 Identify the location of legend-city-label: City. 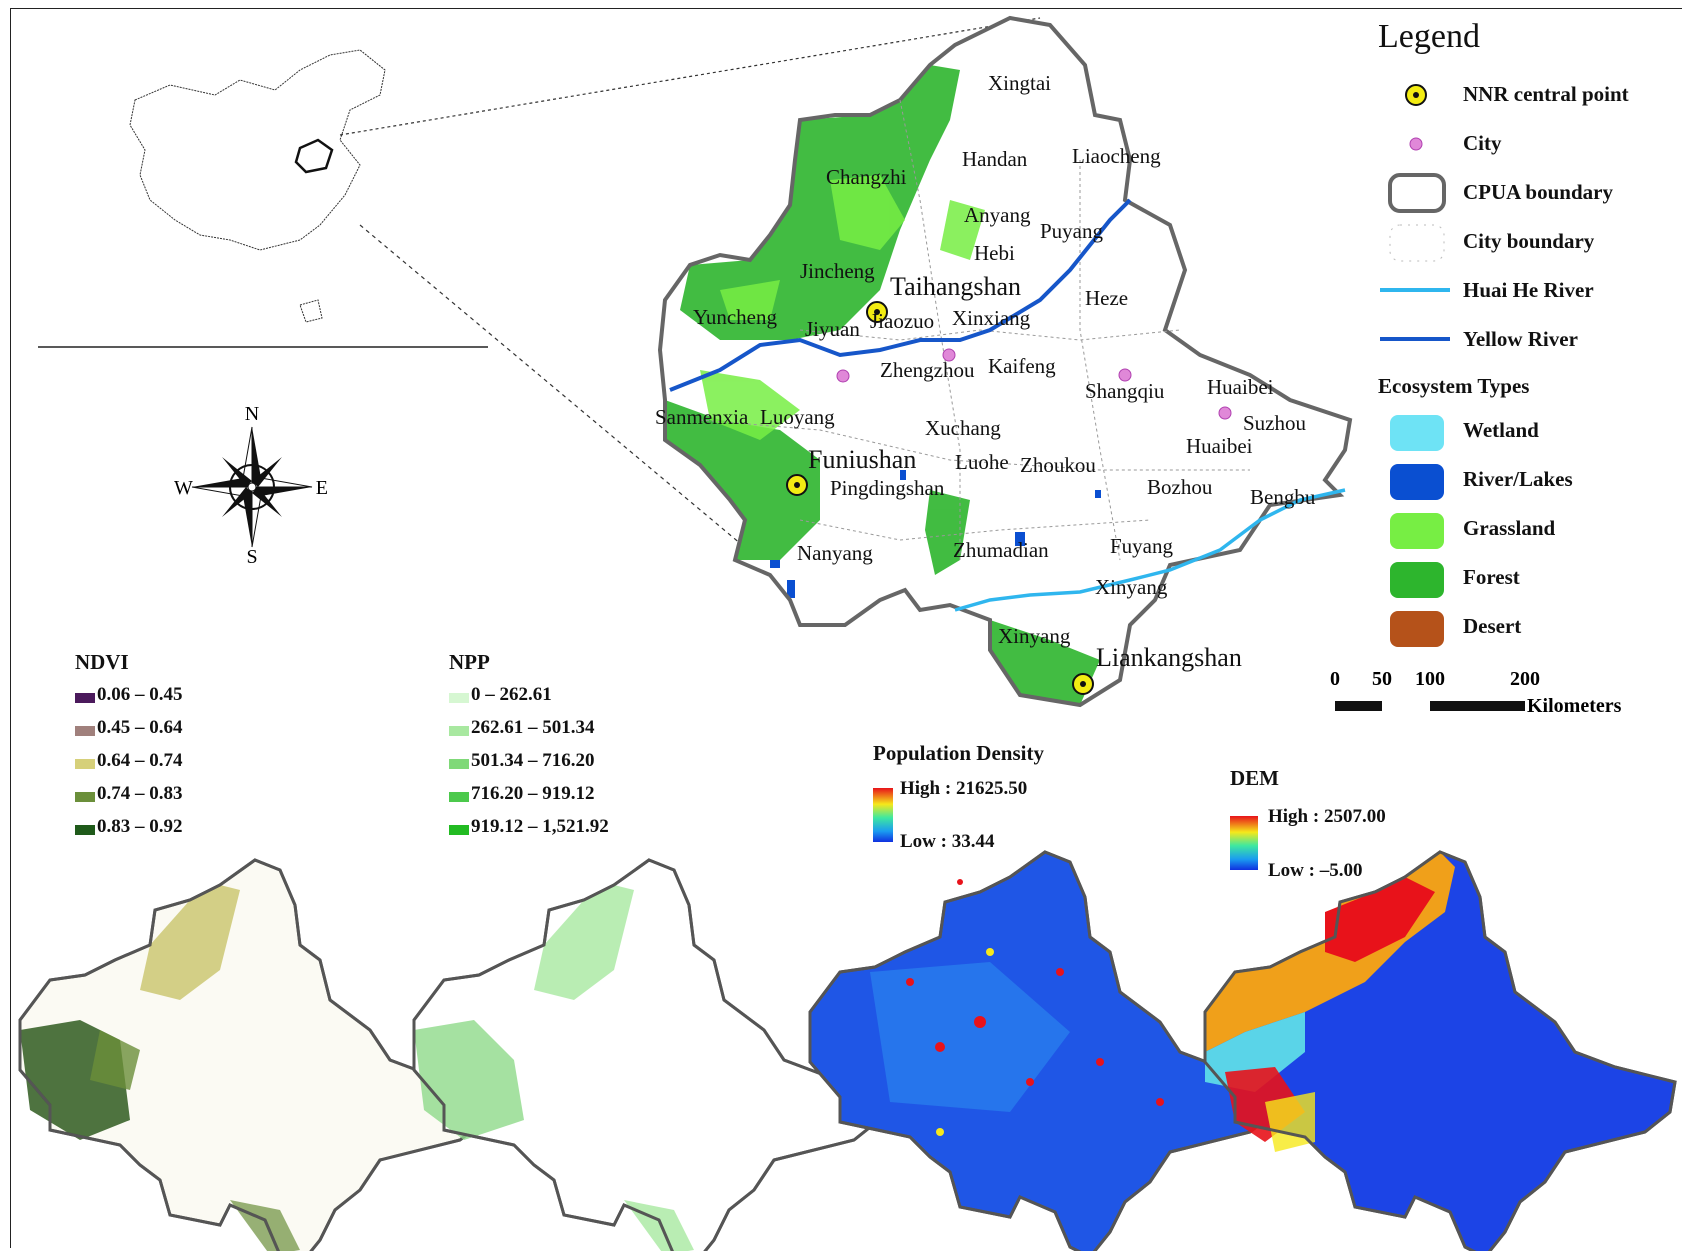
(1482, 143).